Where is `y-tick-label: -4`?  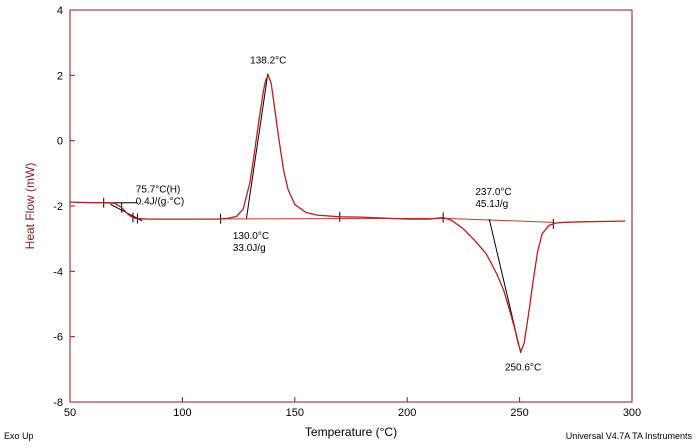 y-tick-label: -4 is located at coordinates (58, 272).